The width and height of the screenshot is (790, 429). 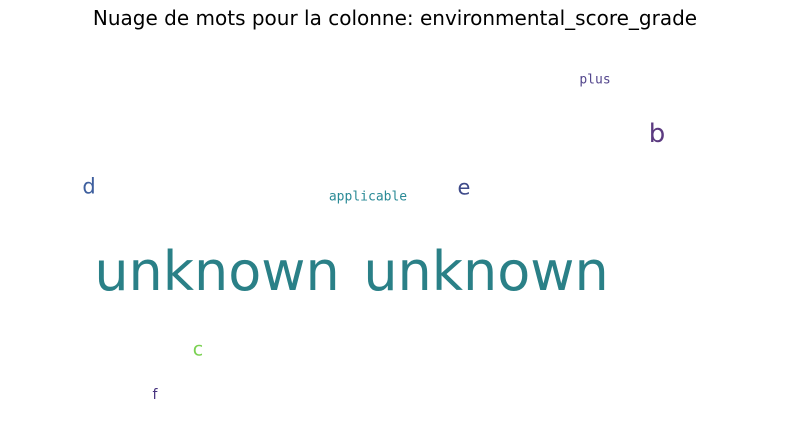 I want to click on word-unknown-1: unknown, so click(x=217, y=271).